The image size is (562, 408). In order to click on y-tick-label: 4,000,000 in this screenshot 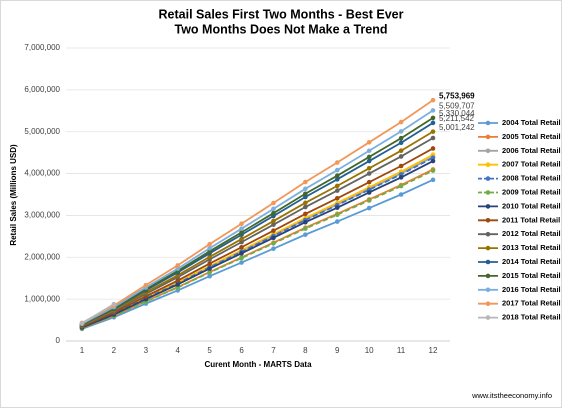, I will do `click(42, 173)`.